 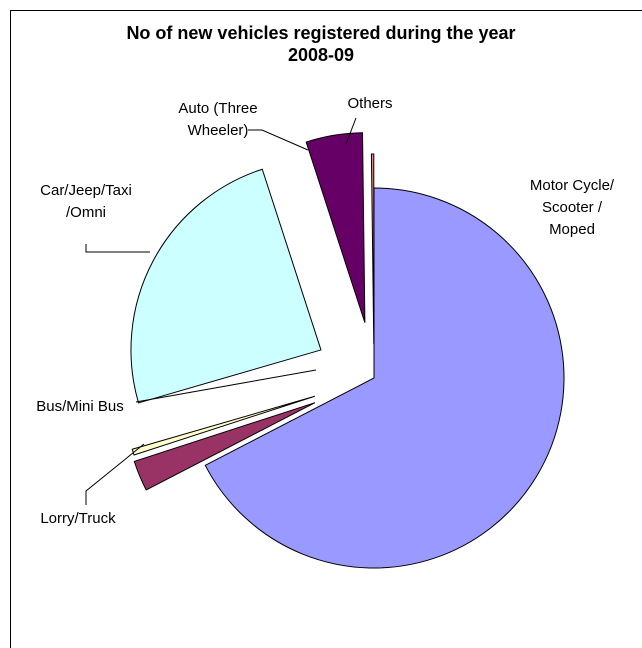 What do you see at coordinates (80, 406) in the screenshot?
I see `slice-label-bus-mini-bus: Bus/Mini Bus` at bounding box center [80, 406].